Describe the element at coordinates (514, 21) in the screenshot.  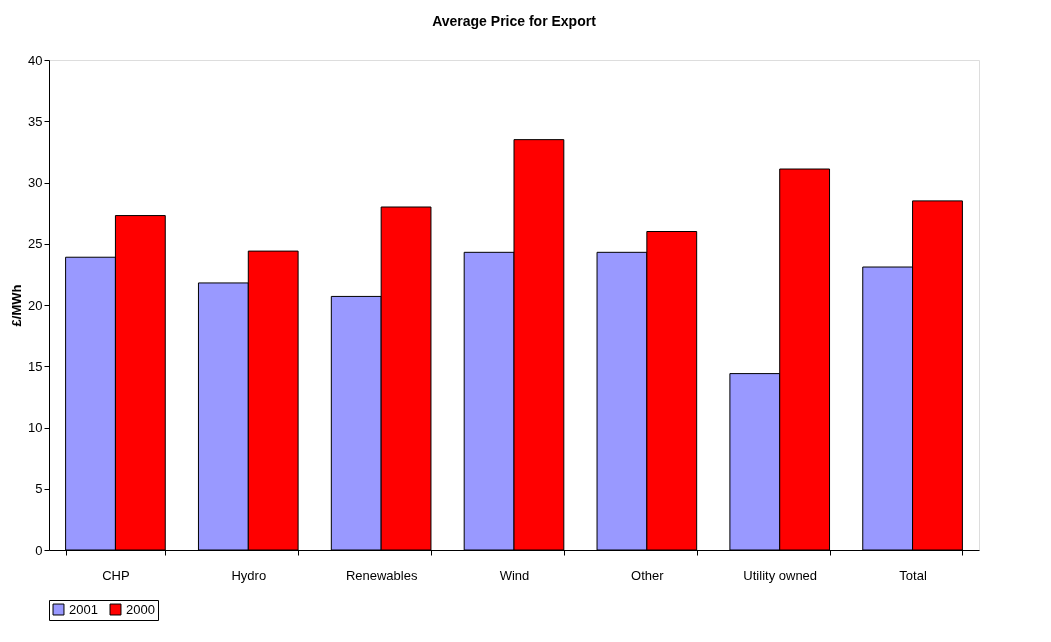
I see `chart-title: Average Price for Export` at that location.